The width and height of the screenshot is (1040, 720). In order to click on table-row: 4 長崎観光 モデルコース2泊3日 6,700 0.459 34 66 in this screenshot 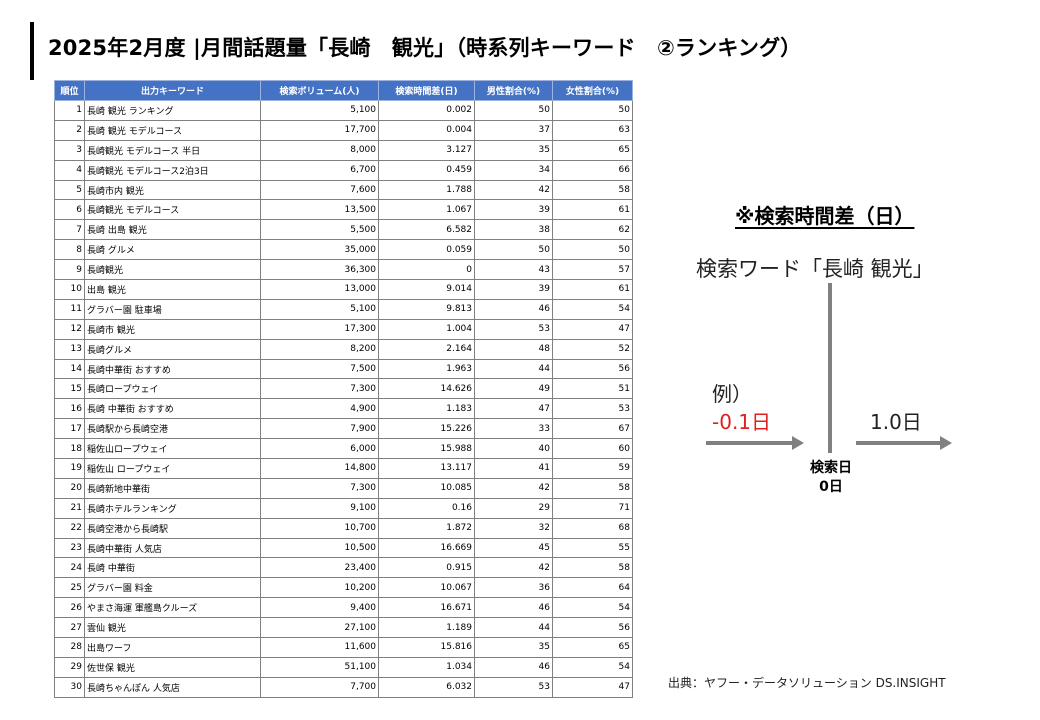, I will do `click(343, 170)`.